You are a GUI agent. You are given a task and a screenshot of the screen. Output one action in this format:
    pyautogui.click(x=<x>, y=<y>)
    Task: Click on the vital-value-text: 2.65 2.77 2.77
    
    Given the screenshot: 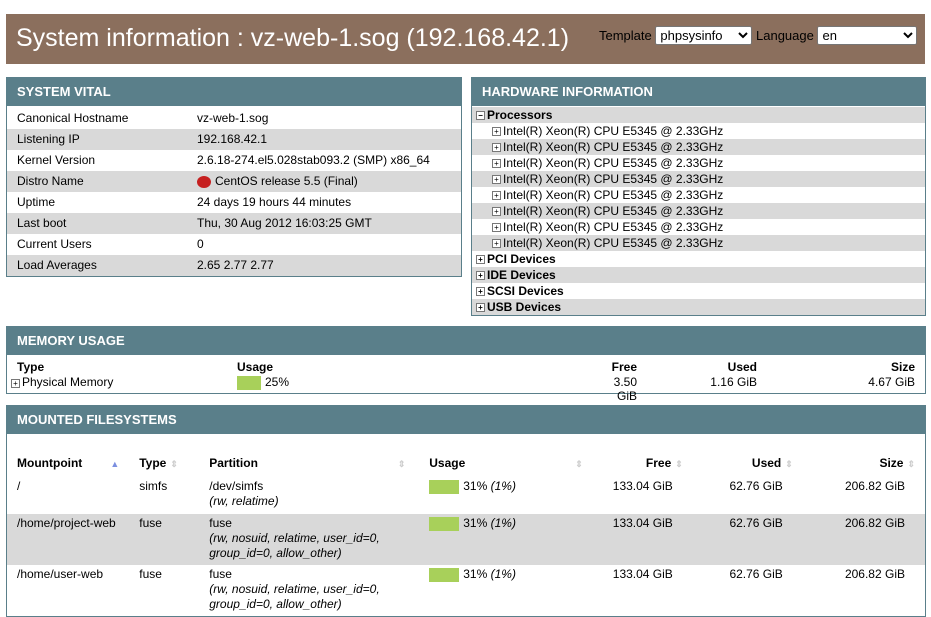 What is the action you would take?
    pyautogui.click(x=235, y=265)
    